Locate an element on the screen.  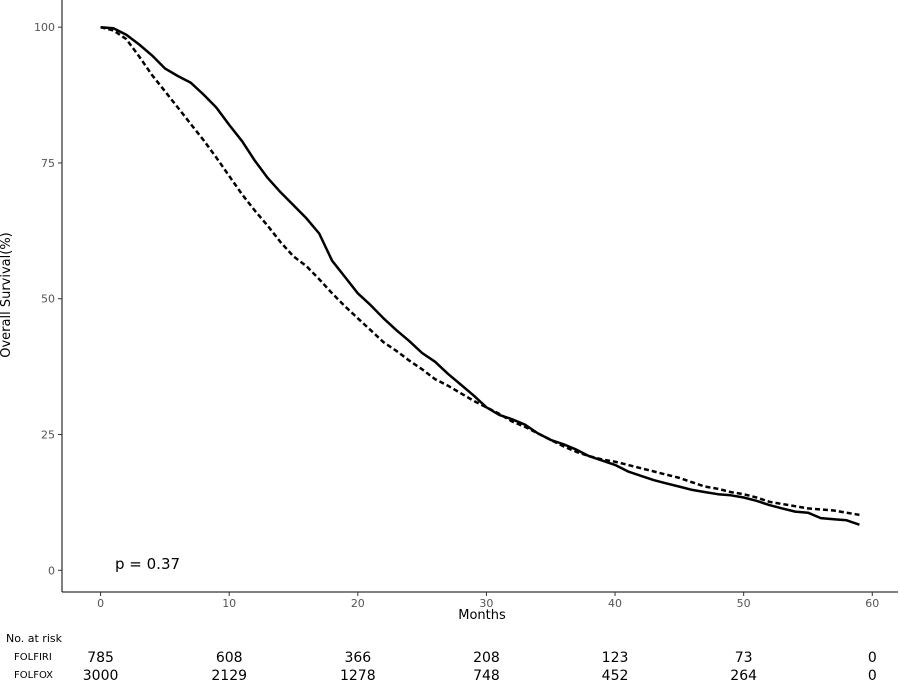
risk-count: 208 is located at coordinates (486, 658).